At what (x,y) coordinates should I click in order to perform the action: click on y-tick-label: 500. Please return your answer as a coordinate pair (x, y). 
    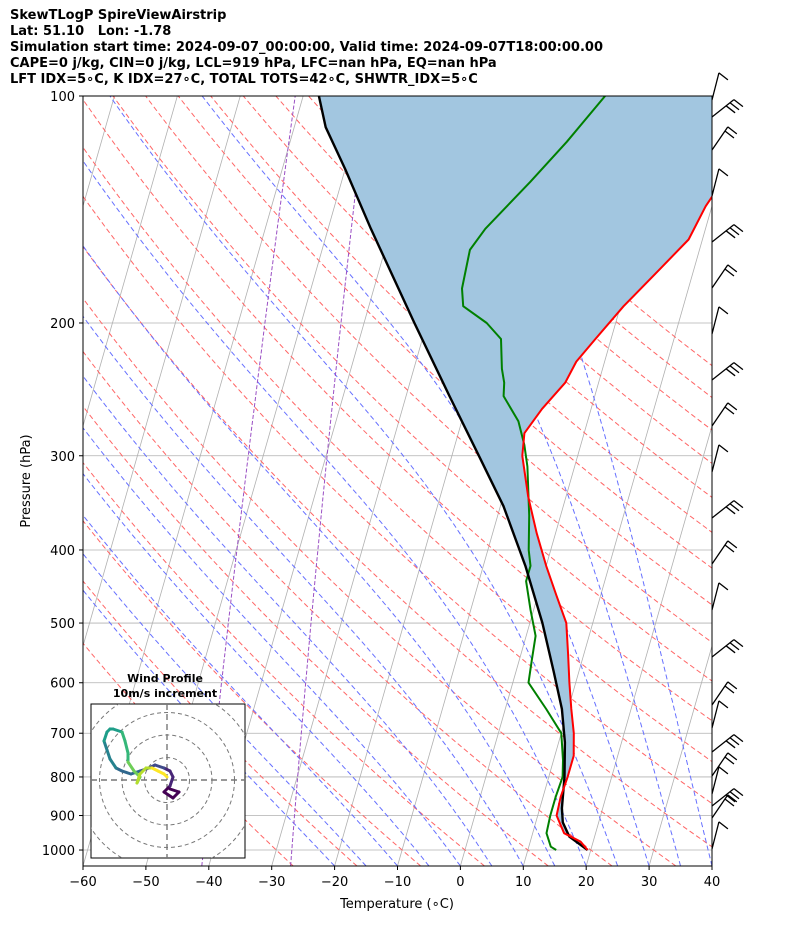
    Looking at the image, I should click on (62, 624).